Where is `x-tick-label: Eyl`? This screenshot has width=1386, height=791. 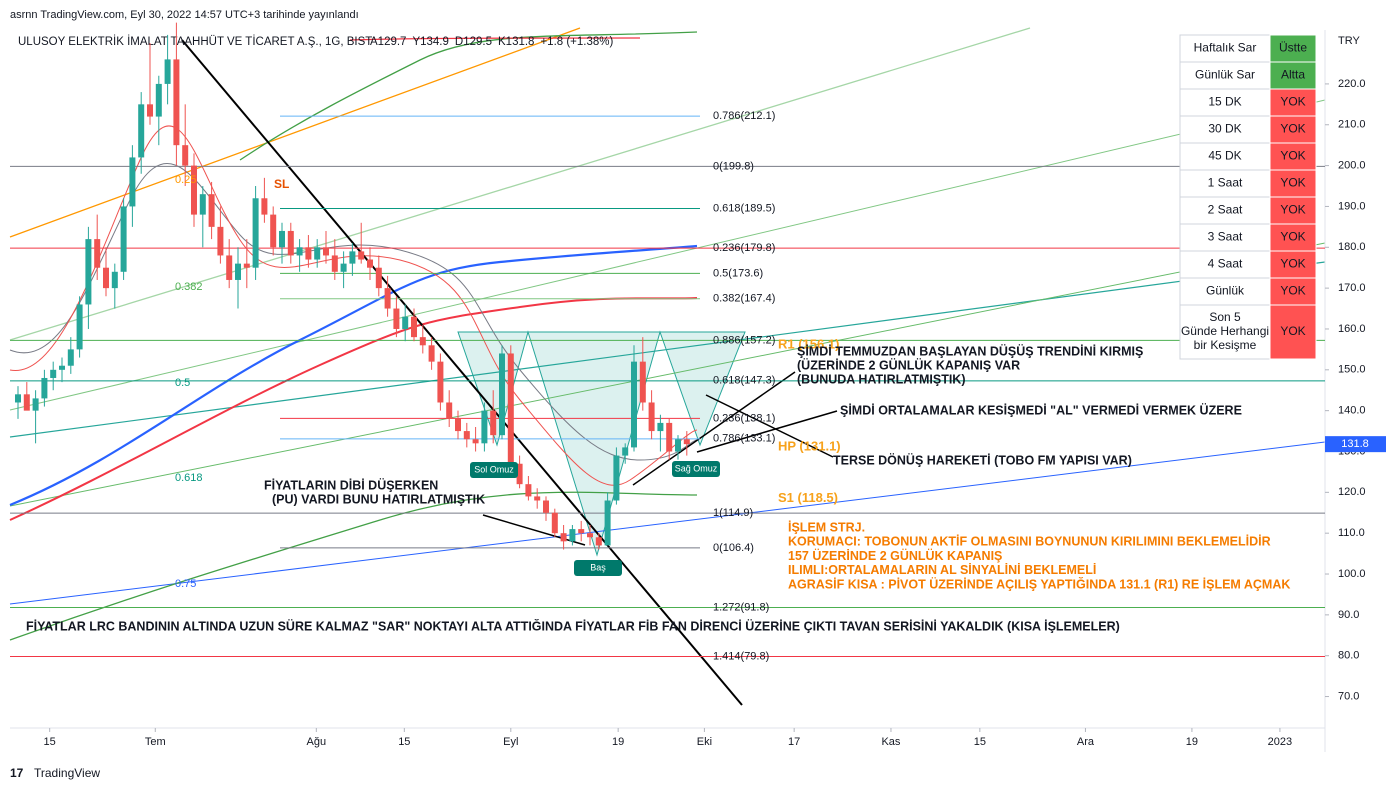 x-tick-label: Eyl is located at coordinates (510, 742).